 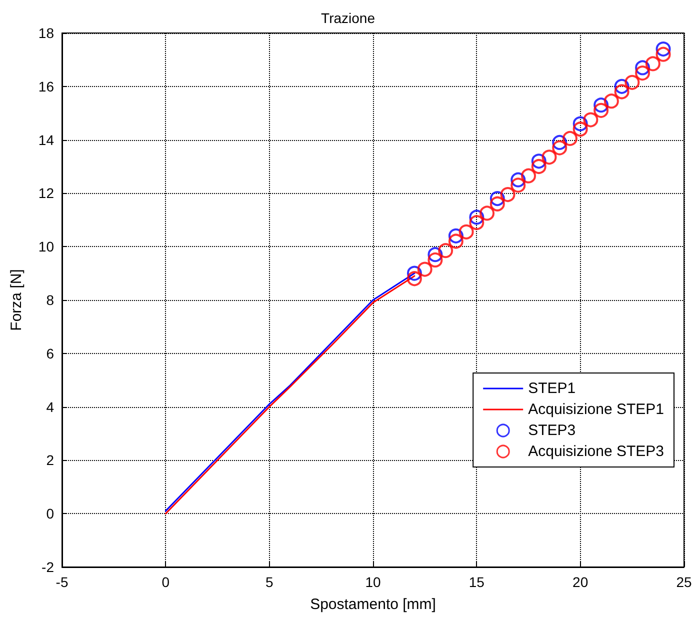 I want to click on x-tick-label: 25, so click(x=684, y=582).